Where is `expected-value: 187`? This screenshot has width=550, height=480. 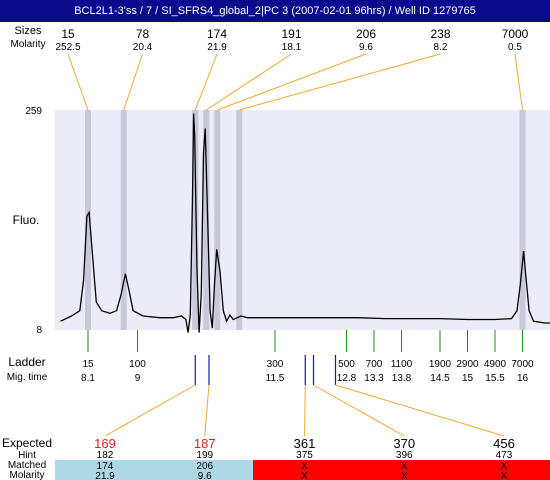
expected-value: 187 is located at coordinates (205, 443).